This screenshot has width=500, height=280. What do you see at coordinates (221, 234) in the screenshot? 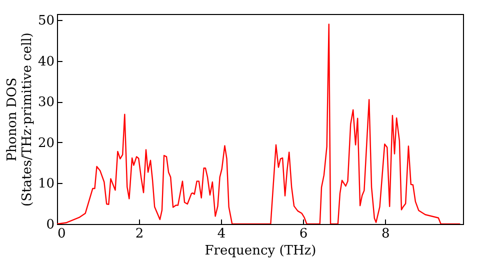
I see `x-tick-label: 4` at bounding box center [221, 234].